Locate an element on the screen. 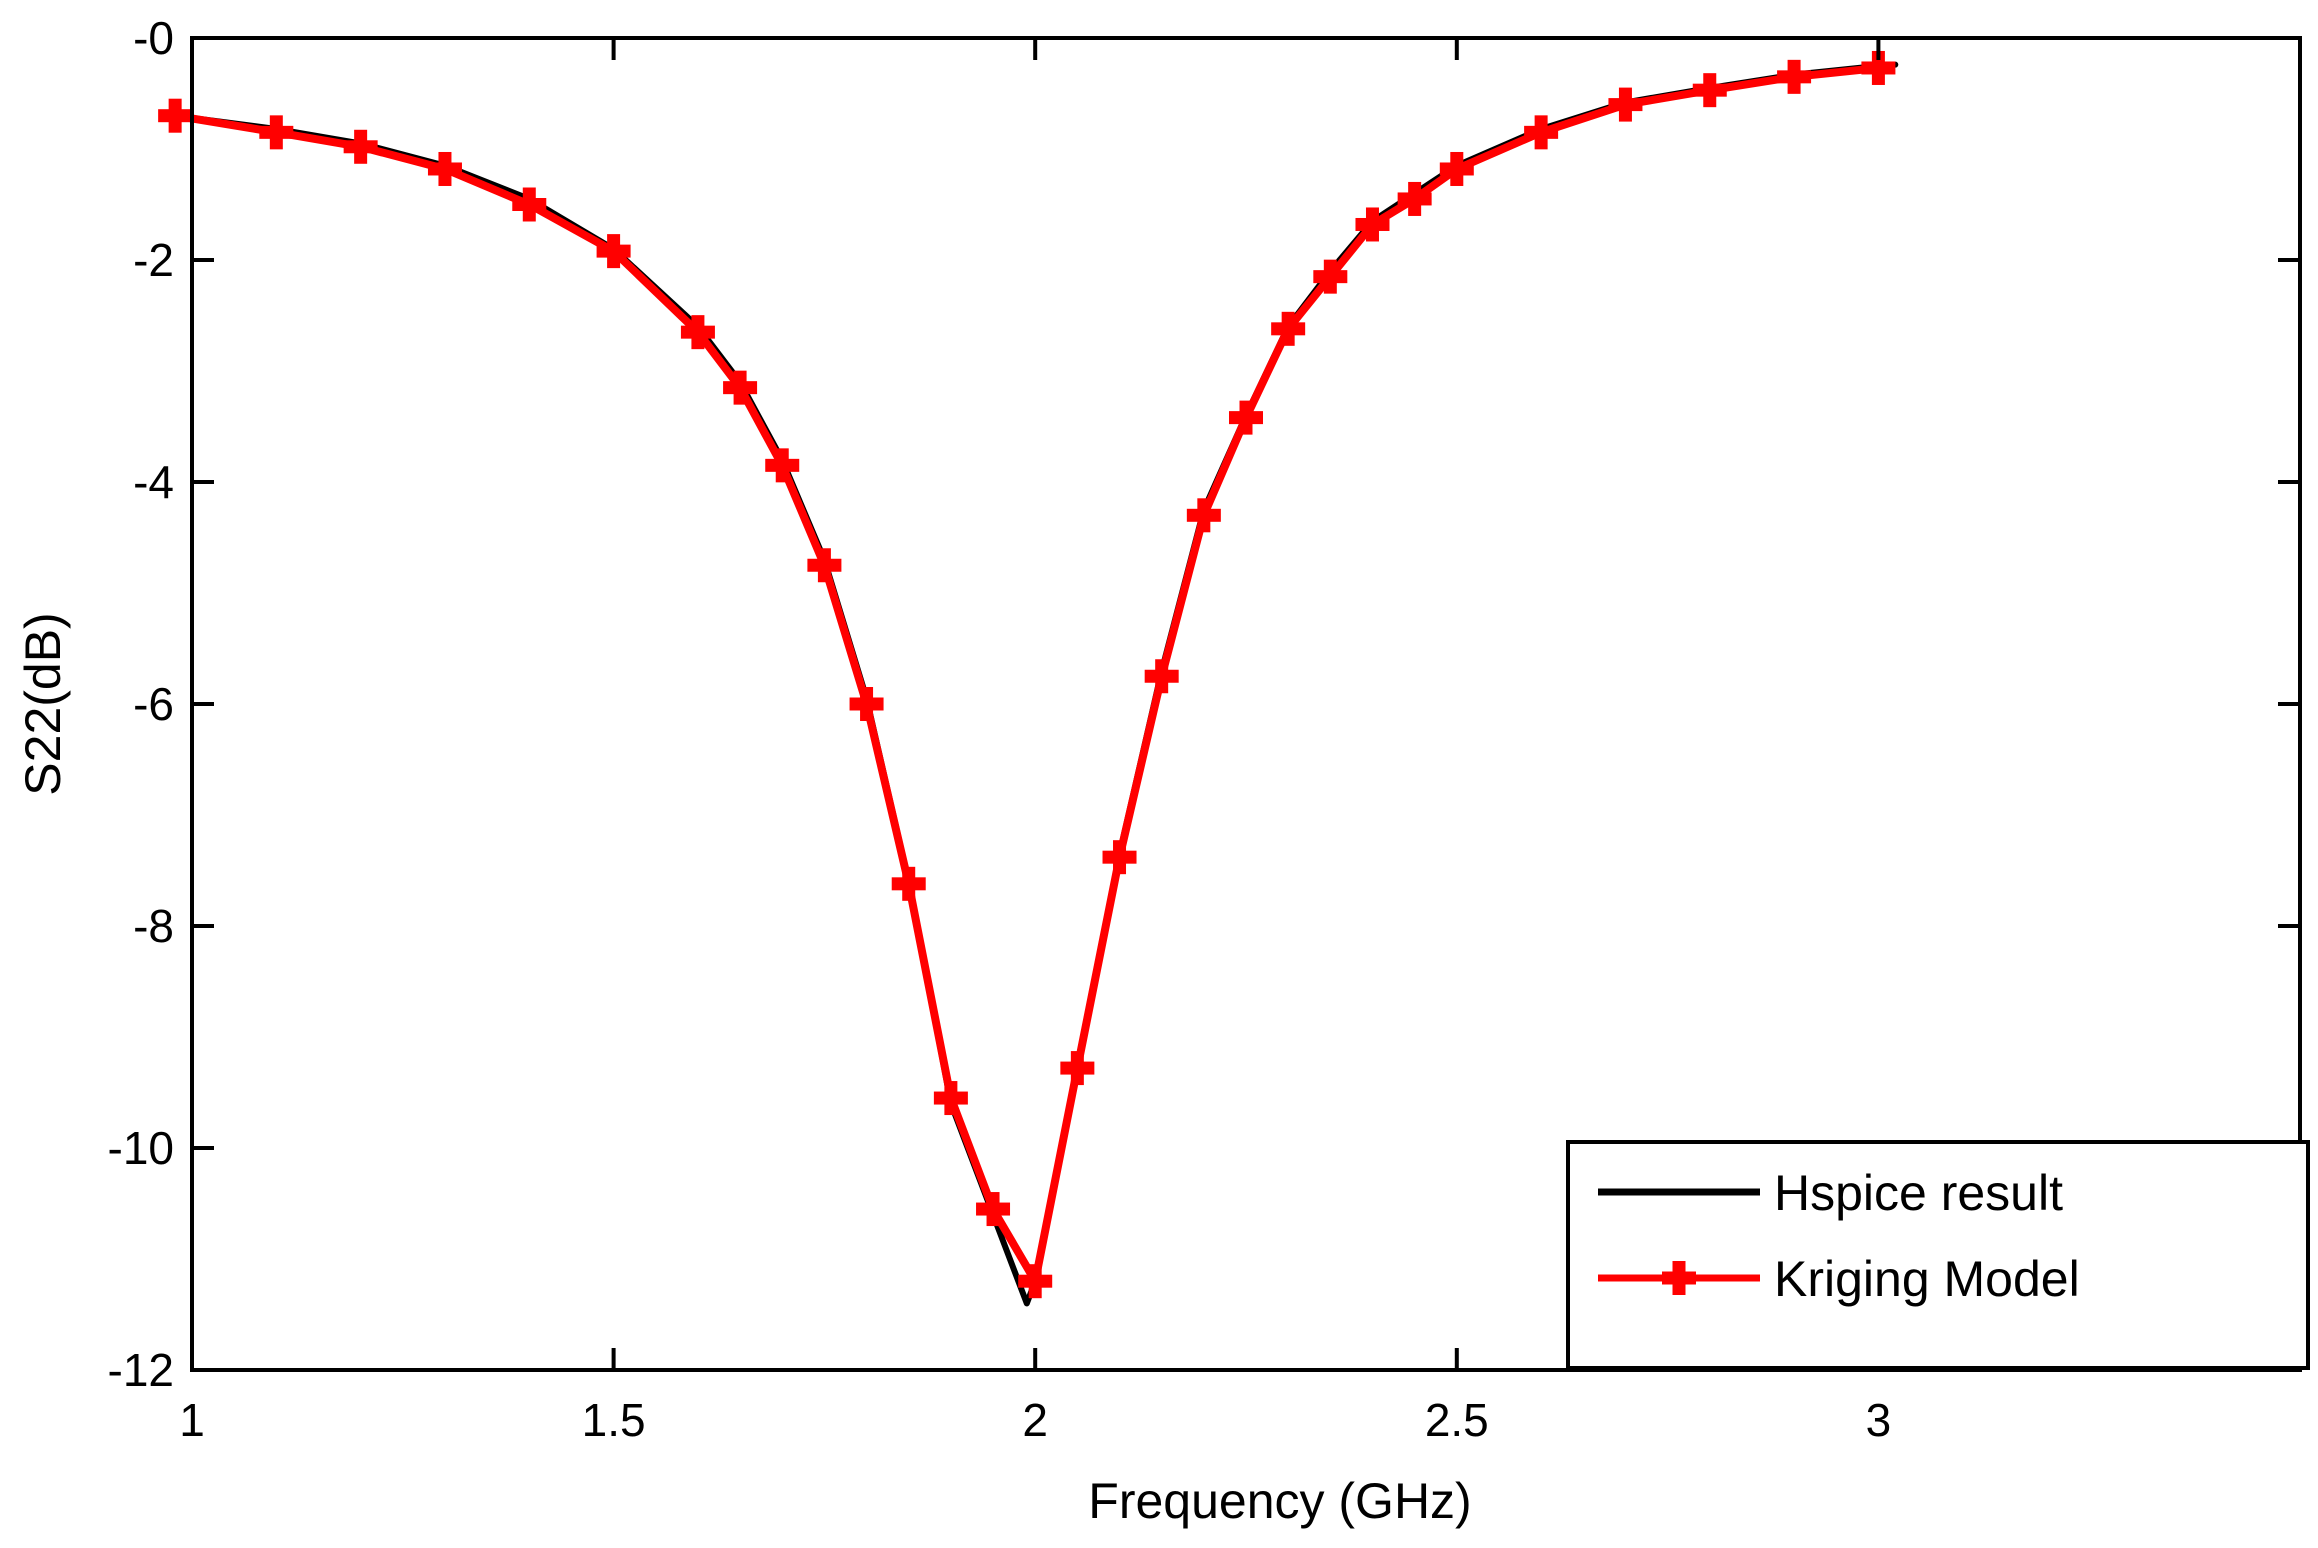 The height and width of the screenshot is (1548, 2318). legend-box is located at coordinates (1938, 1255).